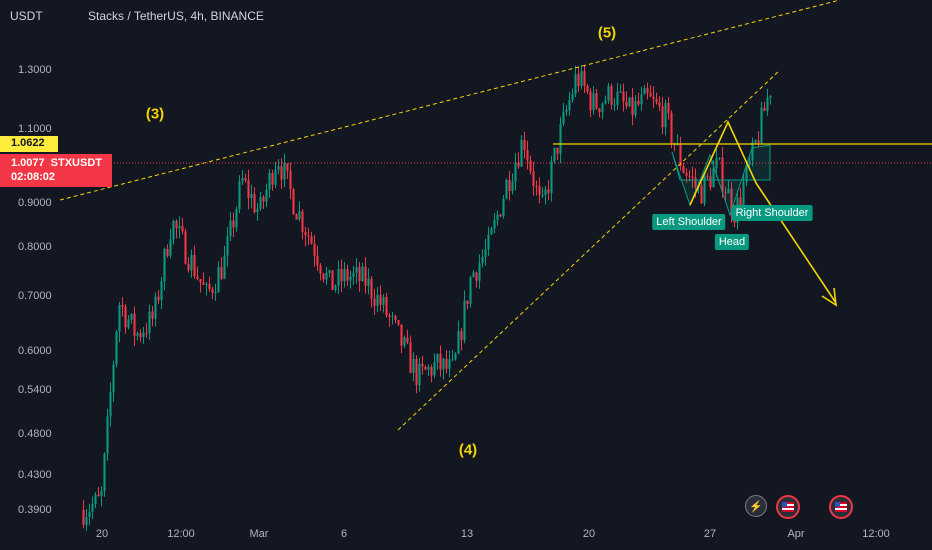 The width and height of the screenshot is (932, 550). Describe the element at coordinates (35, 296) in the screenshot. I see `y-tick: 0.7000` at that location.